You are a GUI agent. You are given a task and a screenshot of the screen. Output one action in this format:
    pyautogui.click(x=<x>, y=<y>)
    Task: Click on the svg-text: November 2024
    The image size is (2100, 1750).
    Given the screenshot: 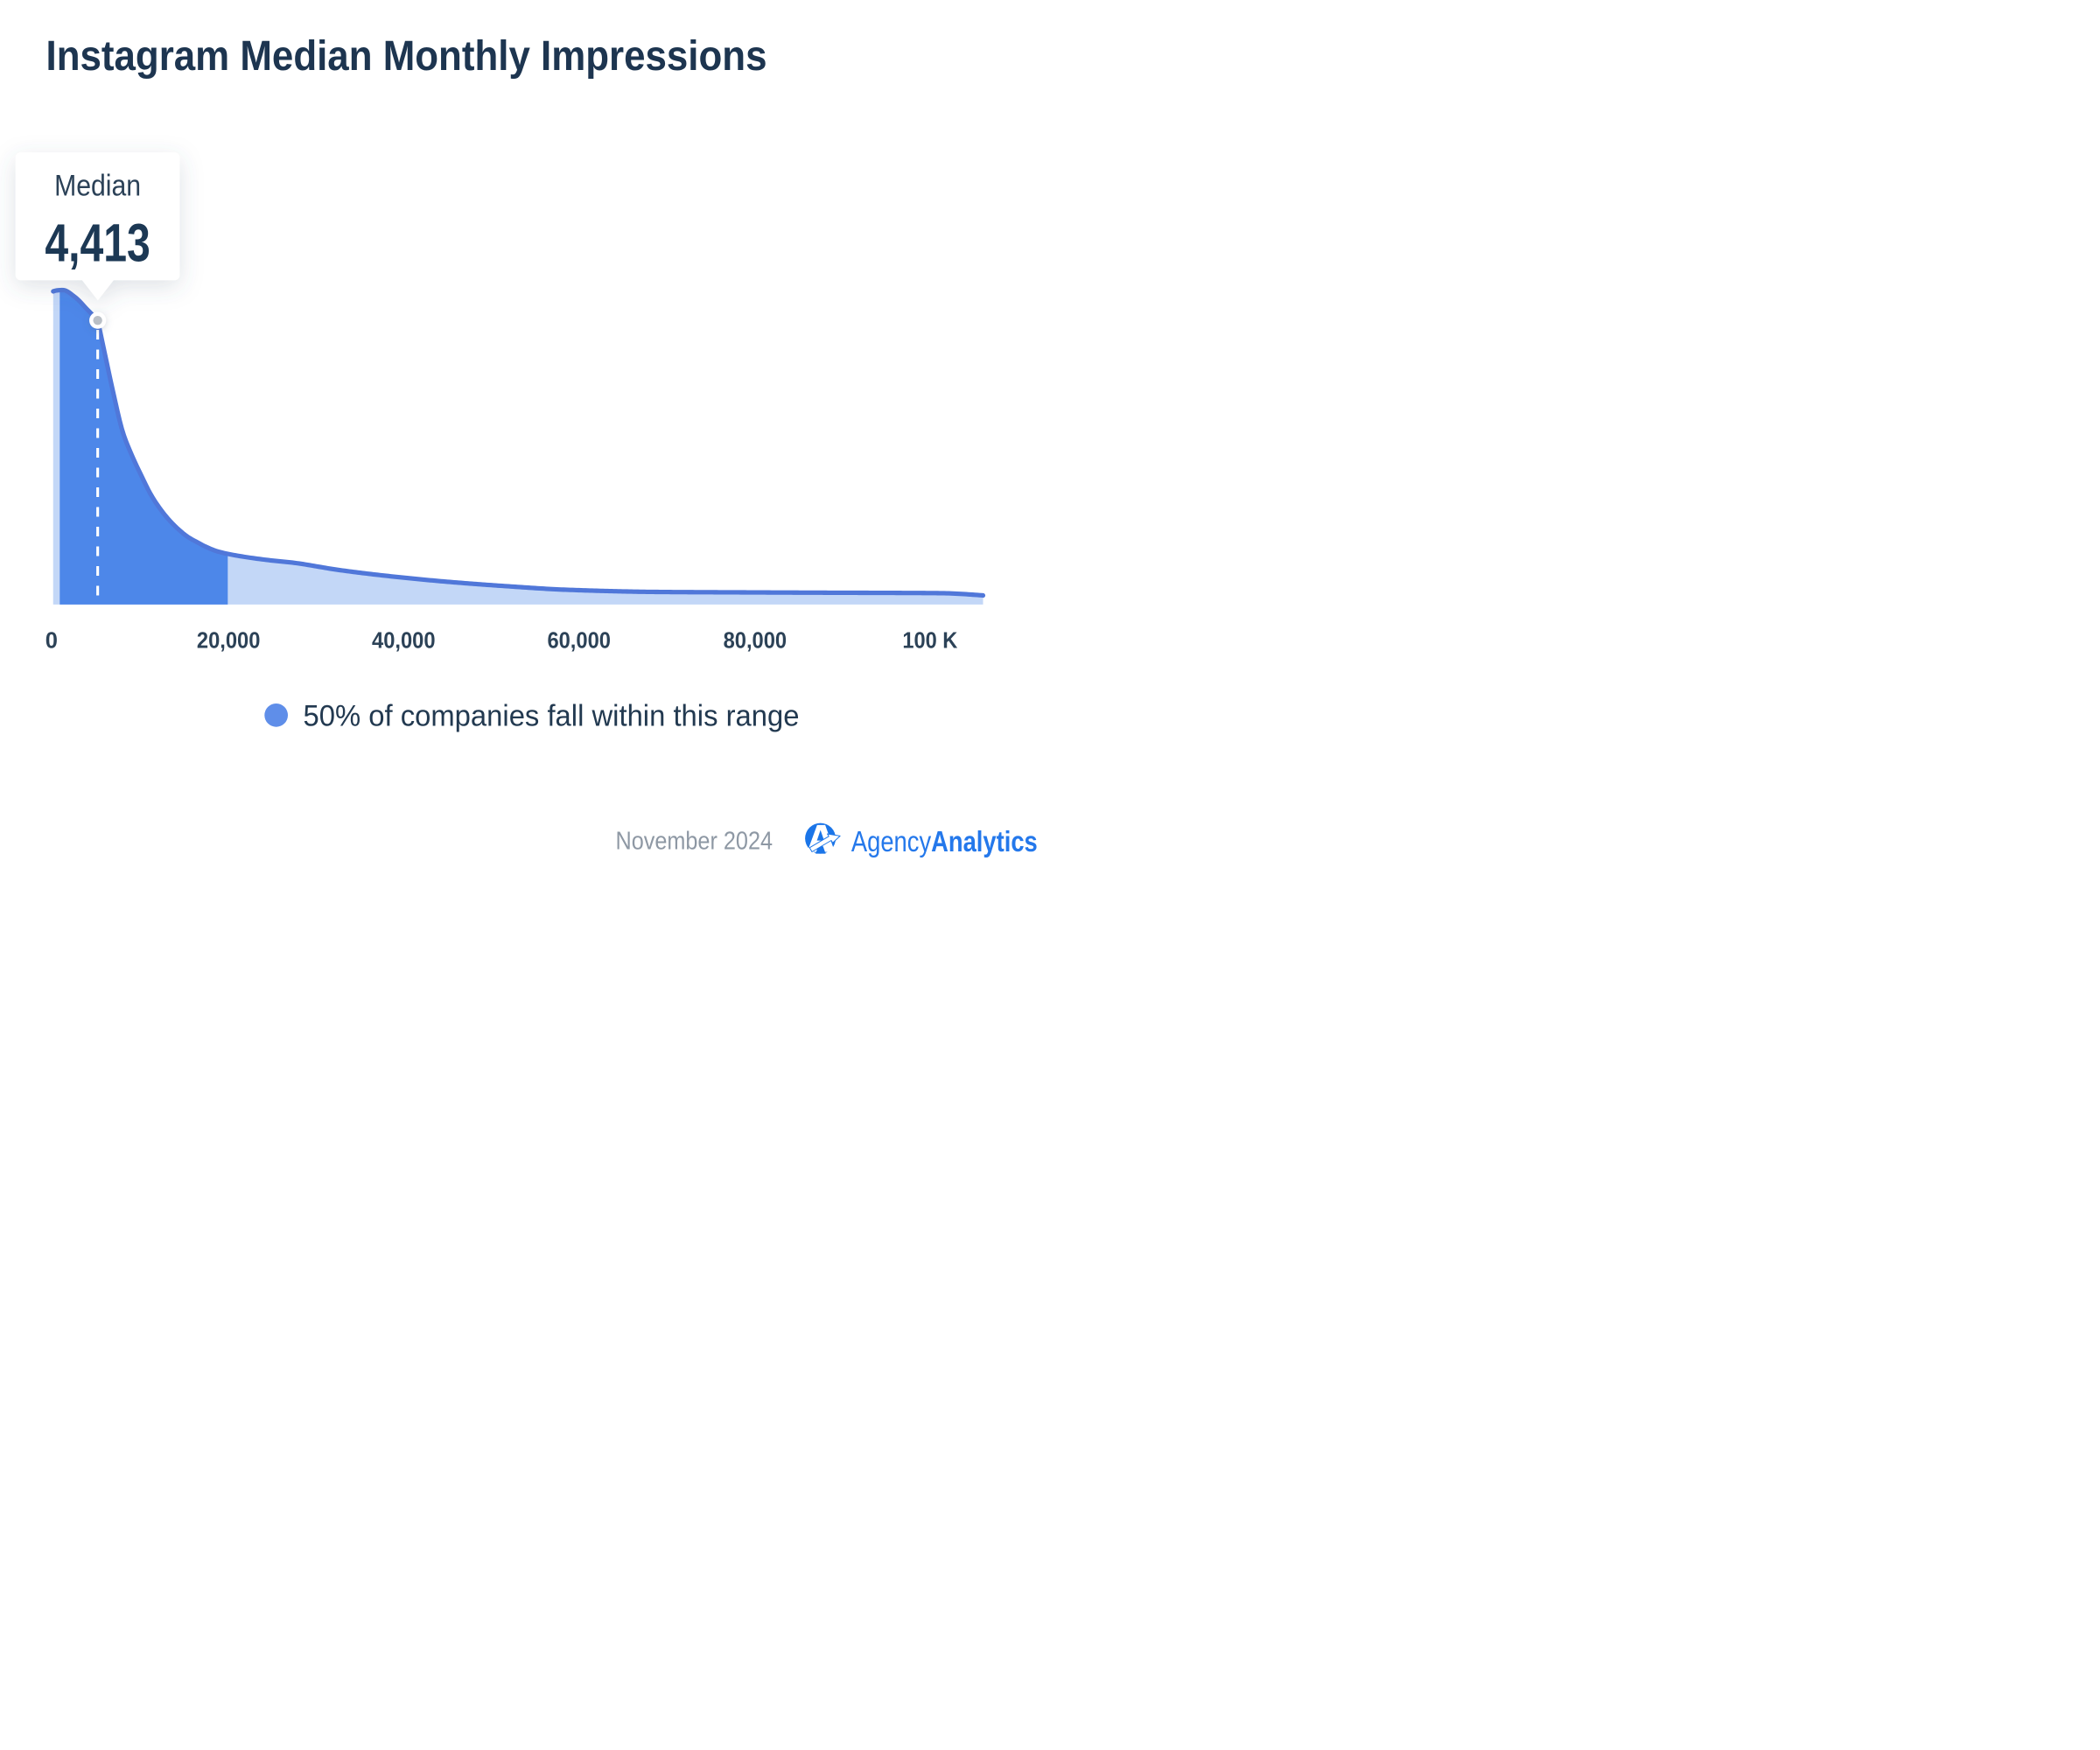 What is the action you would take?
    pyautogui.click(x=695, y=842)
    